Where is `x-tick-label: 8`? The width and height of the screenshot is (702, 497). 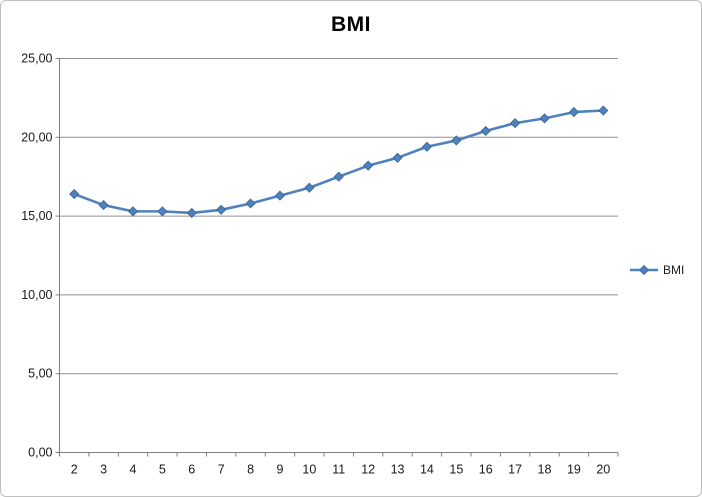
x-tick-label: 8 is located at coordinates (250, 470).